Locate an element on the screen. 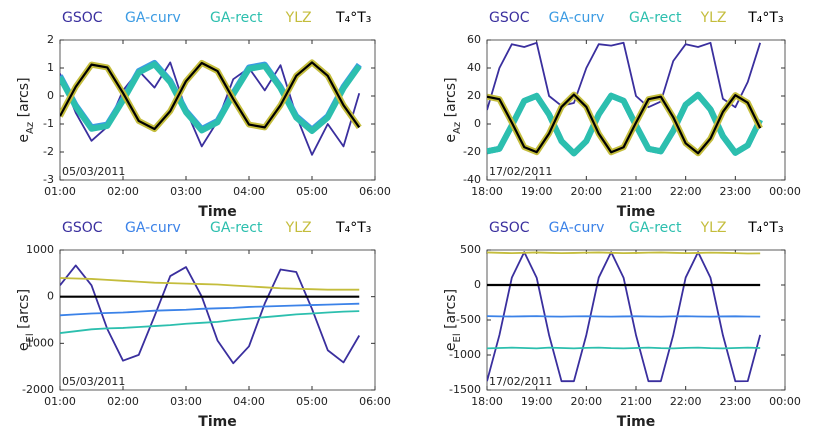 The image size is (830, 445). y-tick-label: 1 is located at coordinates (50, 67).